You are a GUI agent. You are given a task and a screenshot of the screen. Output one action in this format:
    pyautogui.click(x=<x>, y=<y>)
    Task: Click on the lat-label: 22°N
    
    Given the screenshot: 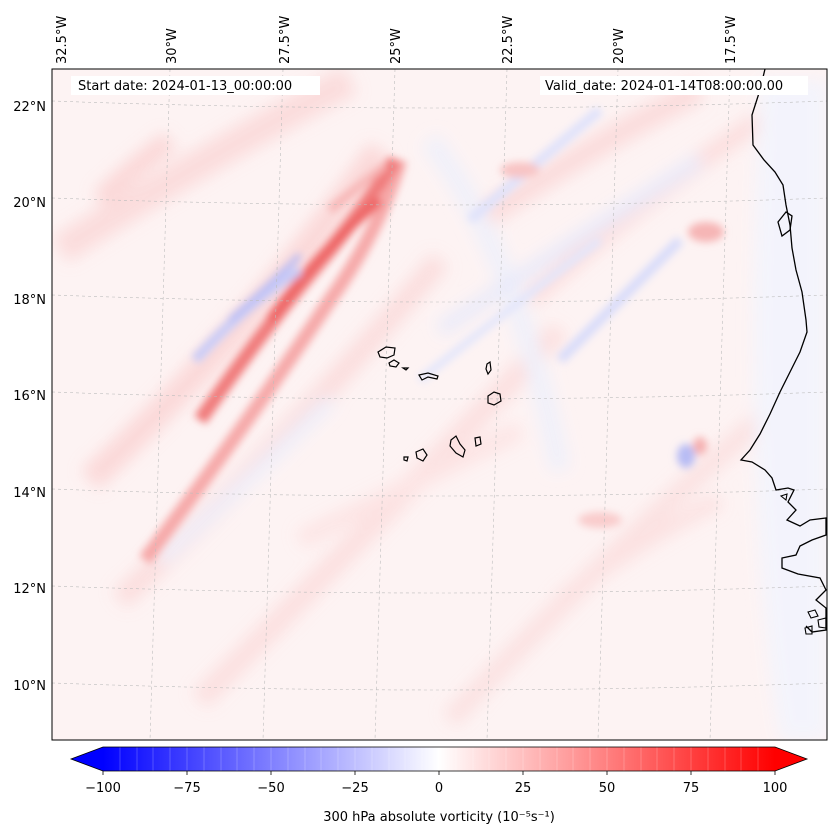 What is the action you would take?
    pyautogui.click(x=29, y=107)
    